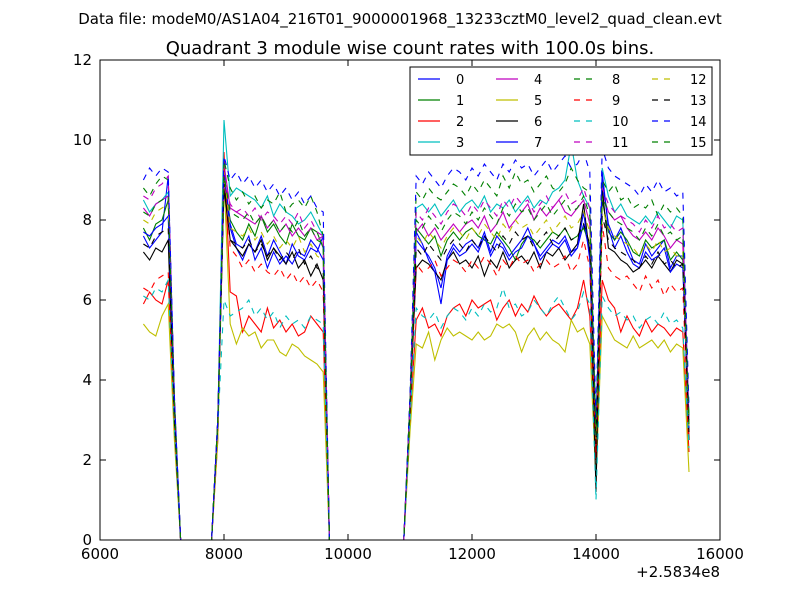 The image size is (800, 604). What do you see at coordinates (348, 554) in the screenshot?
I see `x-tick-label: 10000` at bounding box center [348, 554].